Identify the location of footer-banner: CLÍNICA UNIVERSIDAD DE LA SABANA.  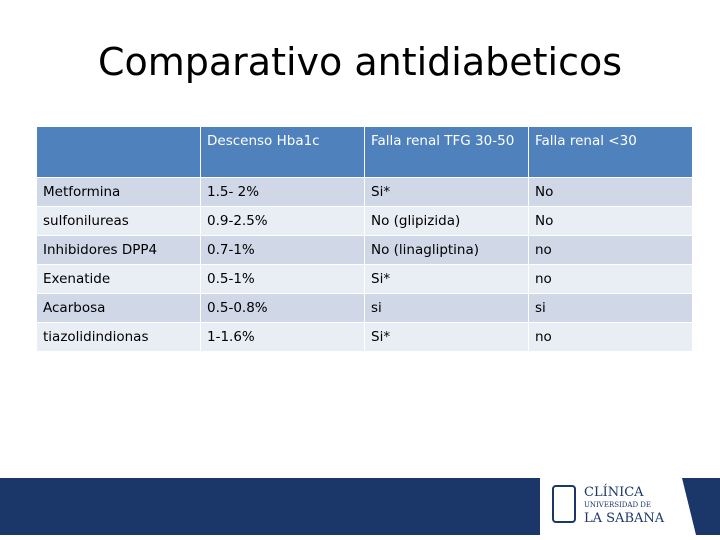
(360, 506).